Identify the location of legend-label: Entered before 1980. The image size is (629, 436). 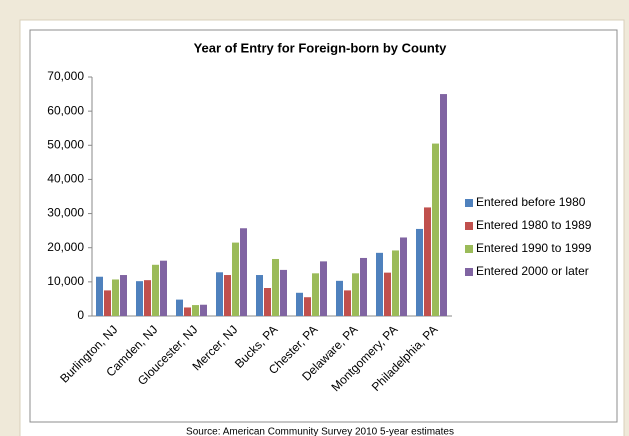
(531, 202).